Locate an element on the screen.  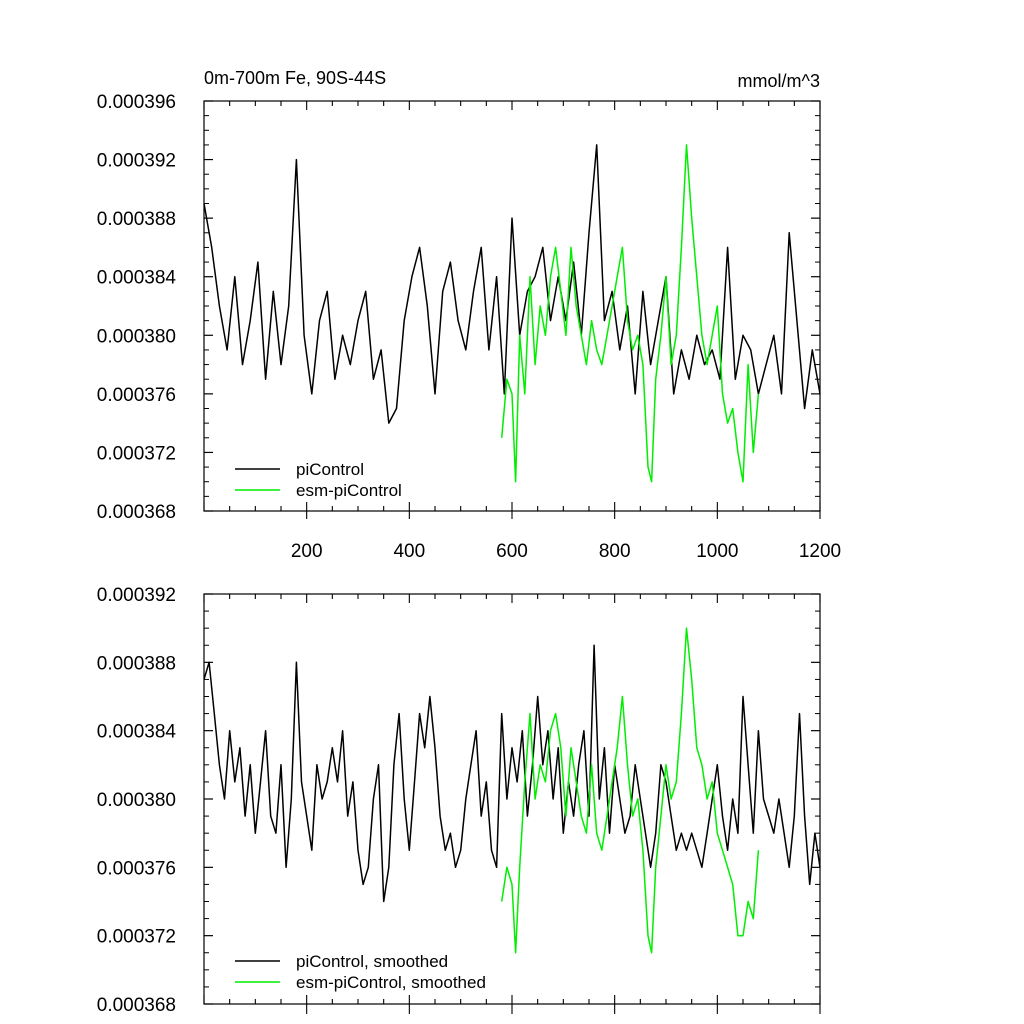
series-line-esm-picontrol is located at coordinates (630, 313).